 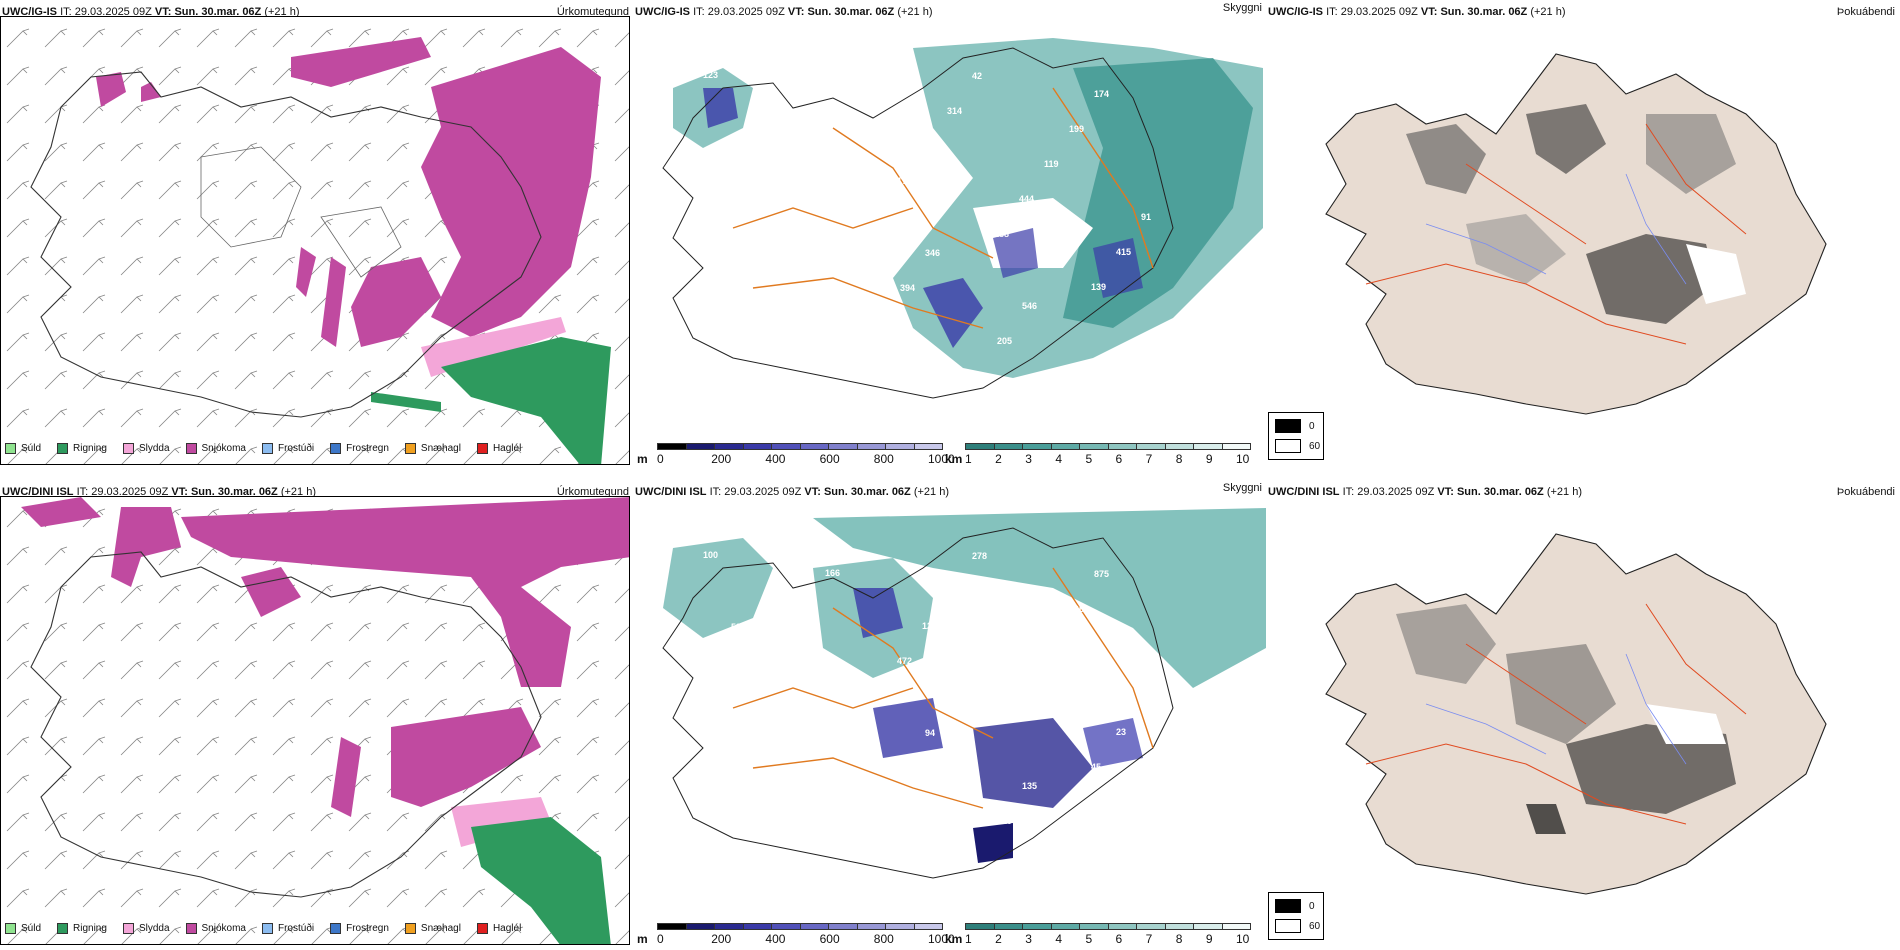 What do you see at coordinates (907, 768) in the screenshot?
I see `visibility-value-label: 712` at bounding box center [907, 768].